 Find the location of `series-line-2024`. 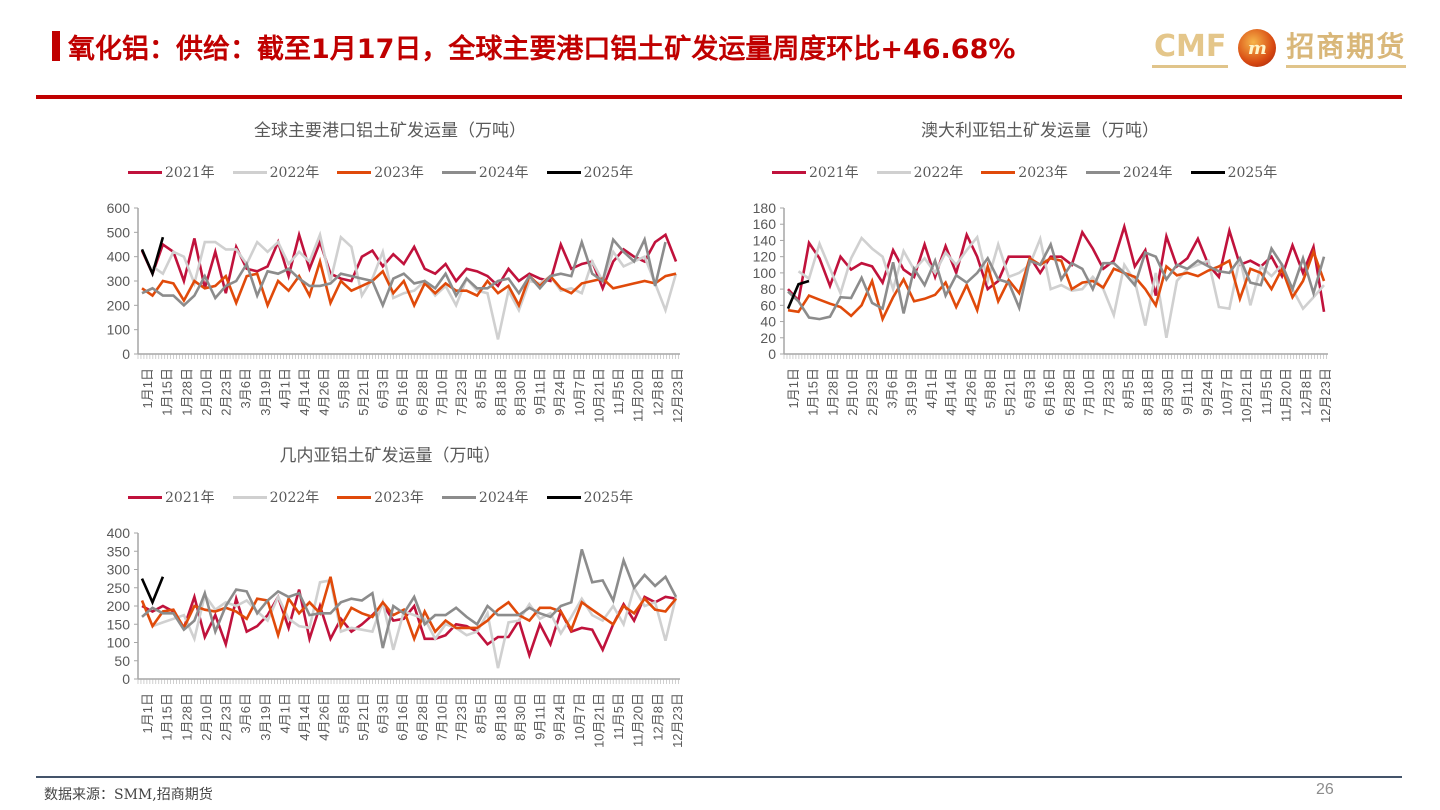

series-line-2024 is located at coordinates (404, 272).